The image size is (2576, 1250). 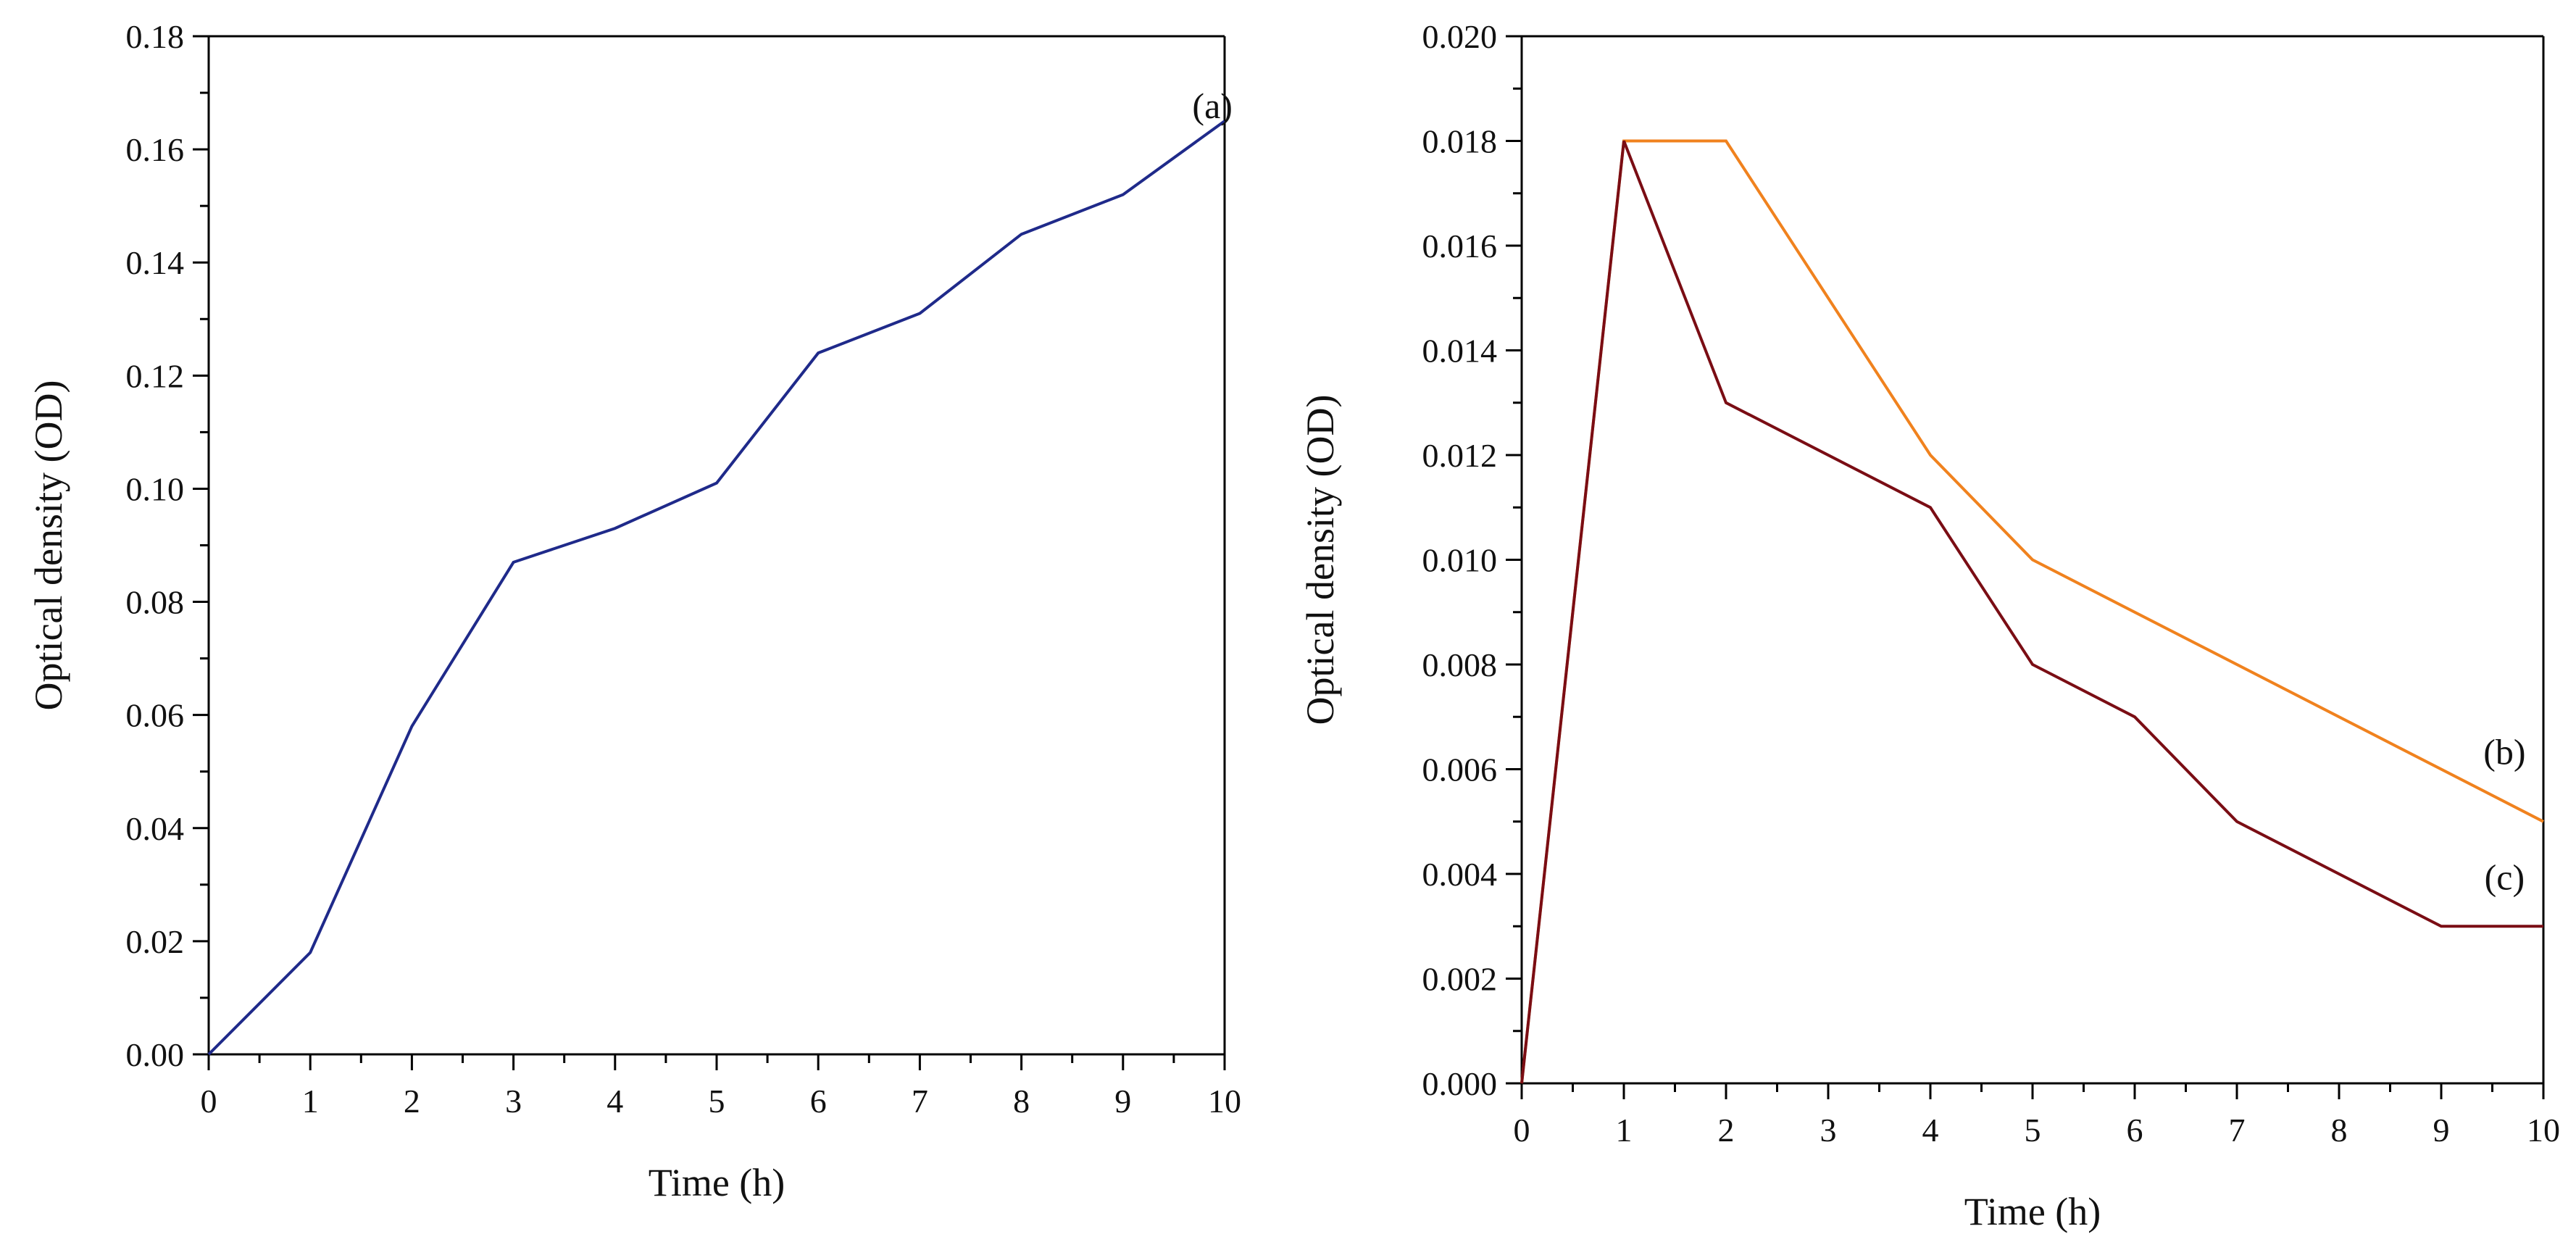 I want to click on y-tick-label: 0.016, so click(x=1460, y=246).